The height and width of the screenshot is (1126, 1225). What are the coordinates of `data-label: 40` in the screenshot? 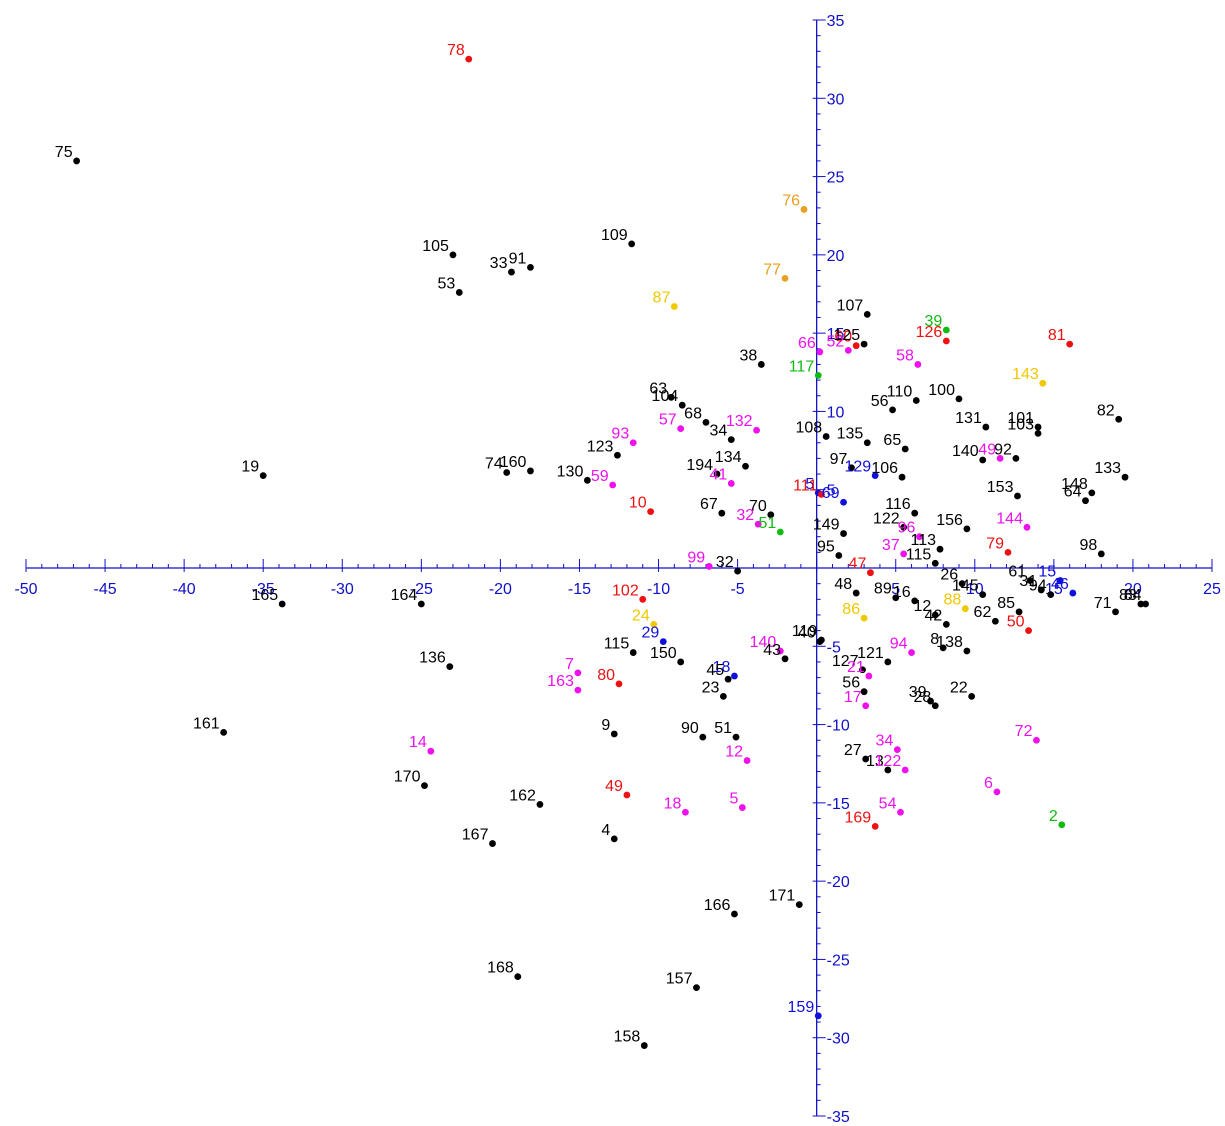 It's located at (807, 633).